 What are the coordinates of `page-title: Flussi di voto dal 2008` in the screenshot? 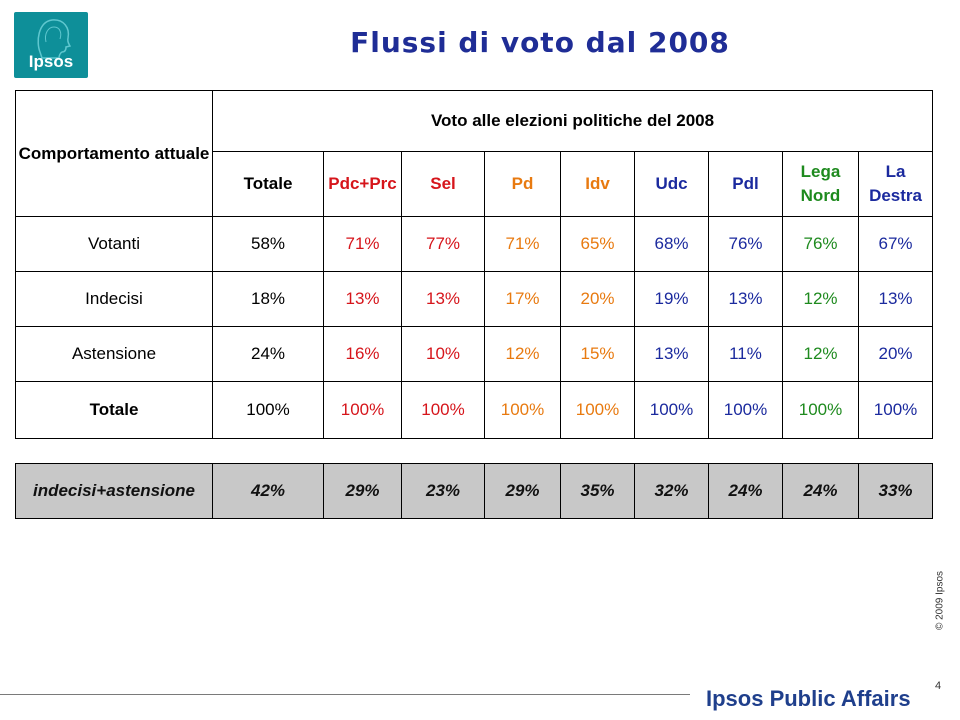 It's located at (540, 42).